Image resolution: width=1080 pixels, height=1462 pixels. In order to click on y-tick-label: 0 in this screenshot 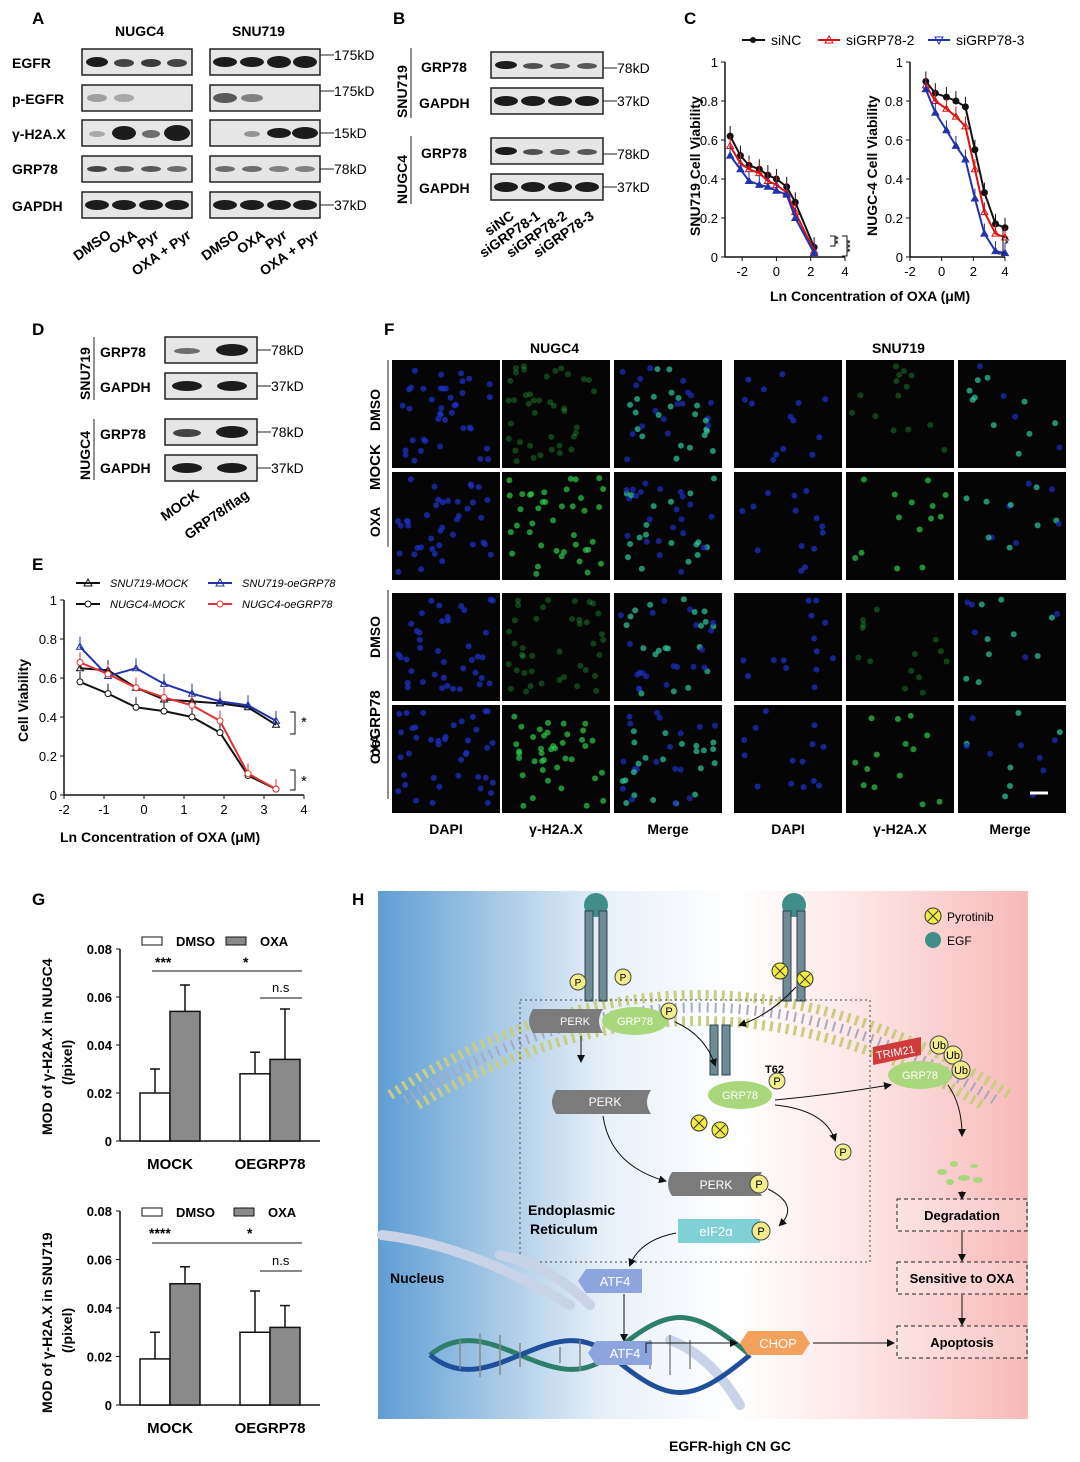, I will do `click(714, 257)`.